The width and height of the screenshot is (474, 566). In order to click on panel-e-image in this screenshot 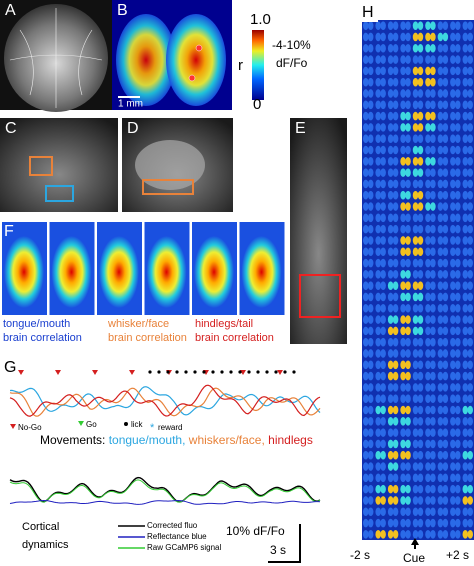, I will do `click(318, 231)`.